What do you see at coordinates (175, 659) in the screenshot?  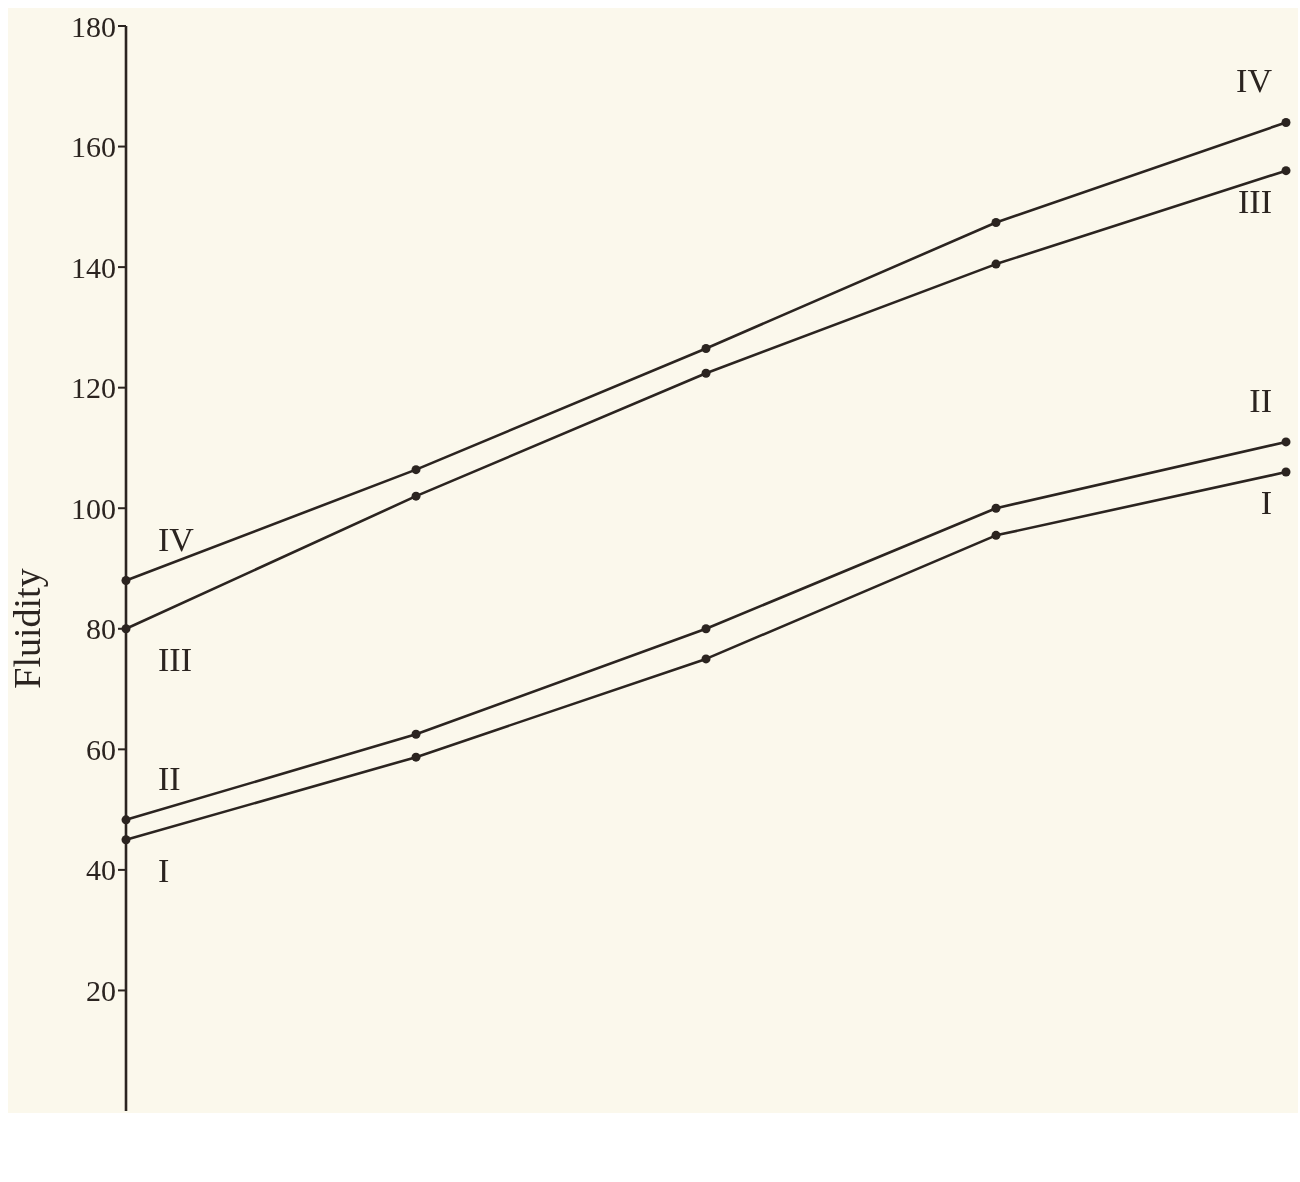 I see `text: III` at bounding box center [175, 659].